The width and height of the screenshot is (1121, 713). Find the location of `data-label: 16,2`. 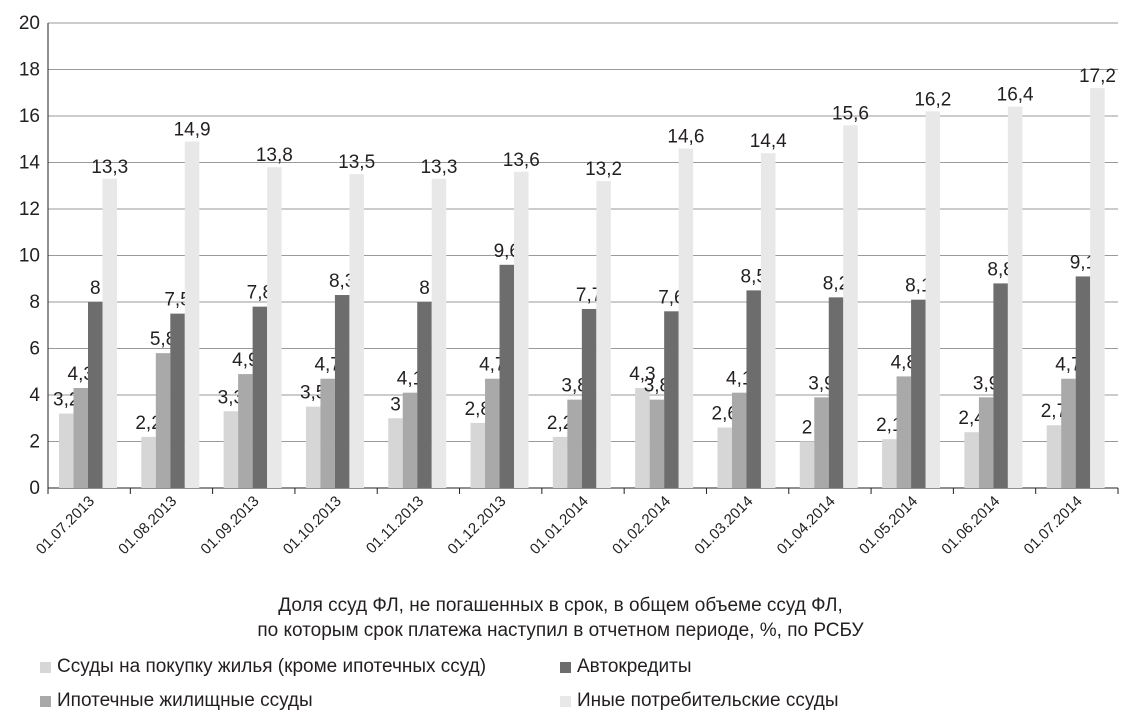

data-label: 16,2 is located at coordinates (932, 99).